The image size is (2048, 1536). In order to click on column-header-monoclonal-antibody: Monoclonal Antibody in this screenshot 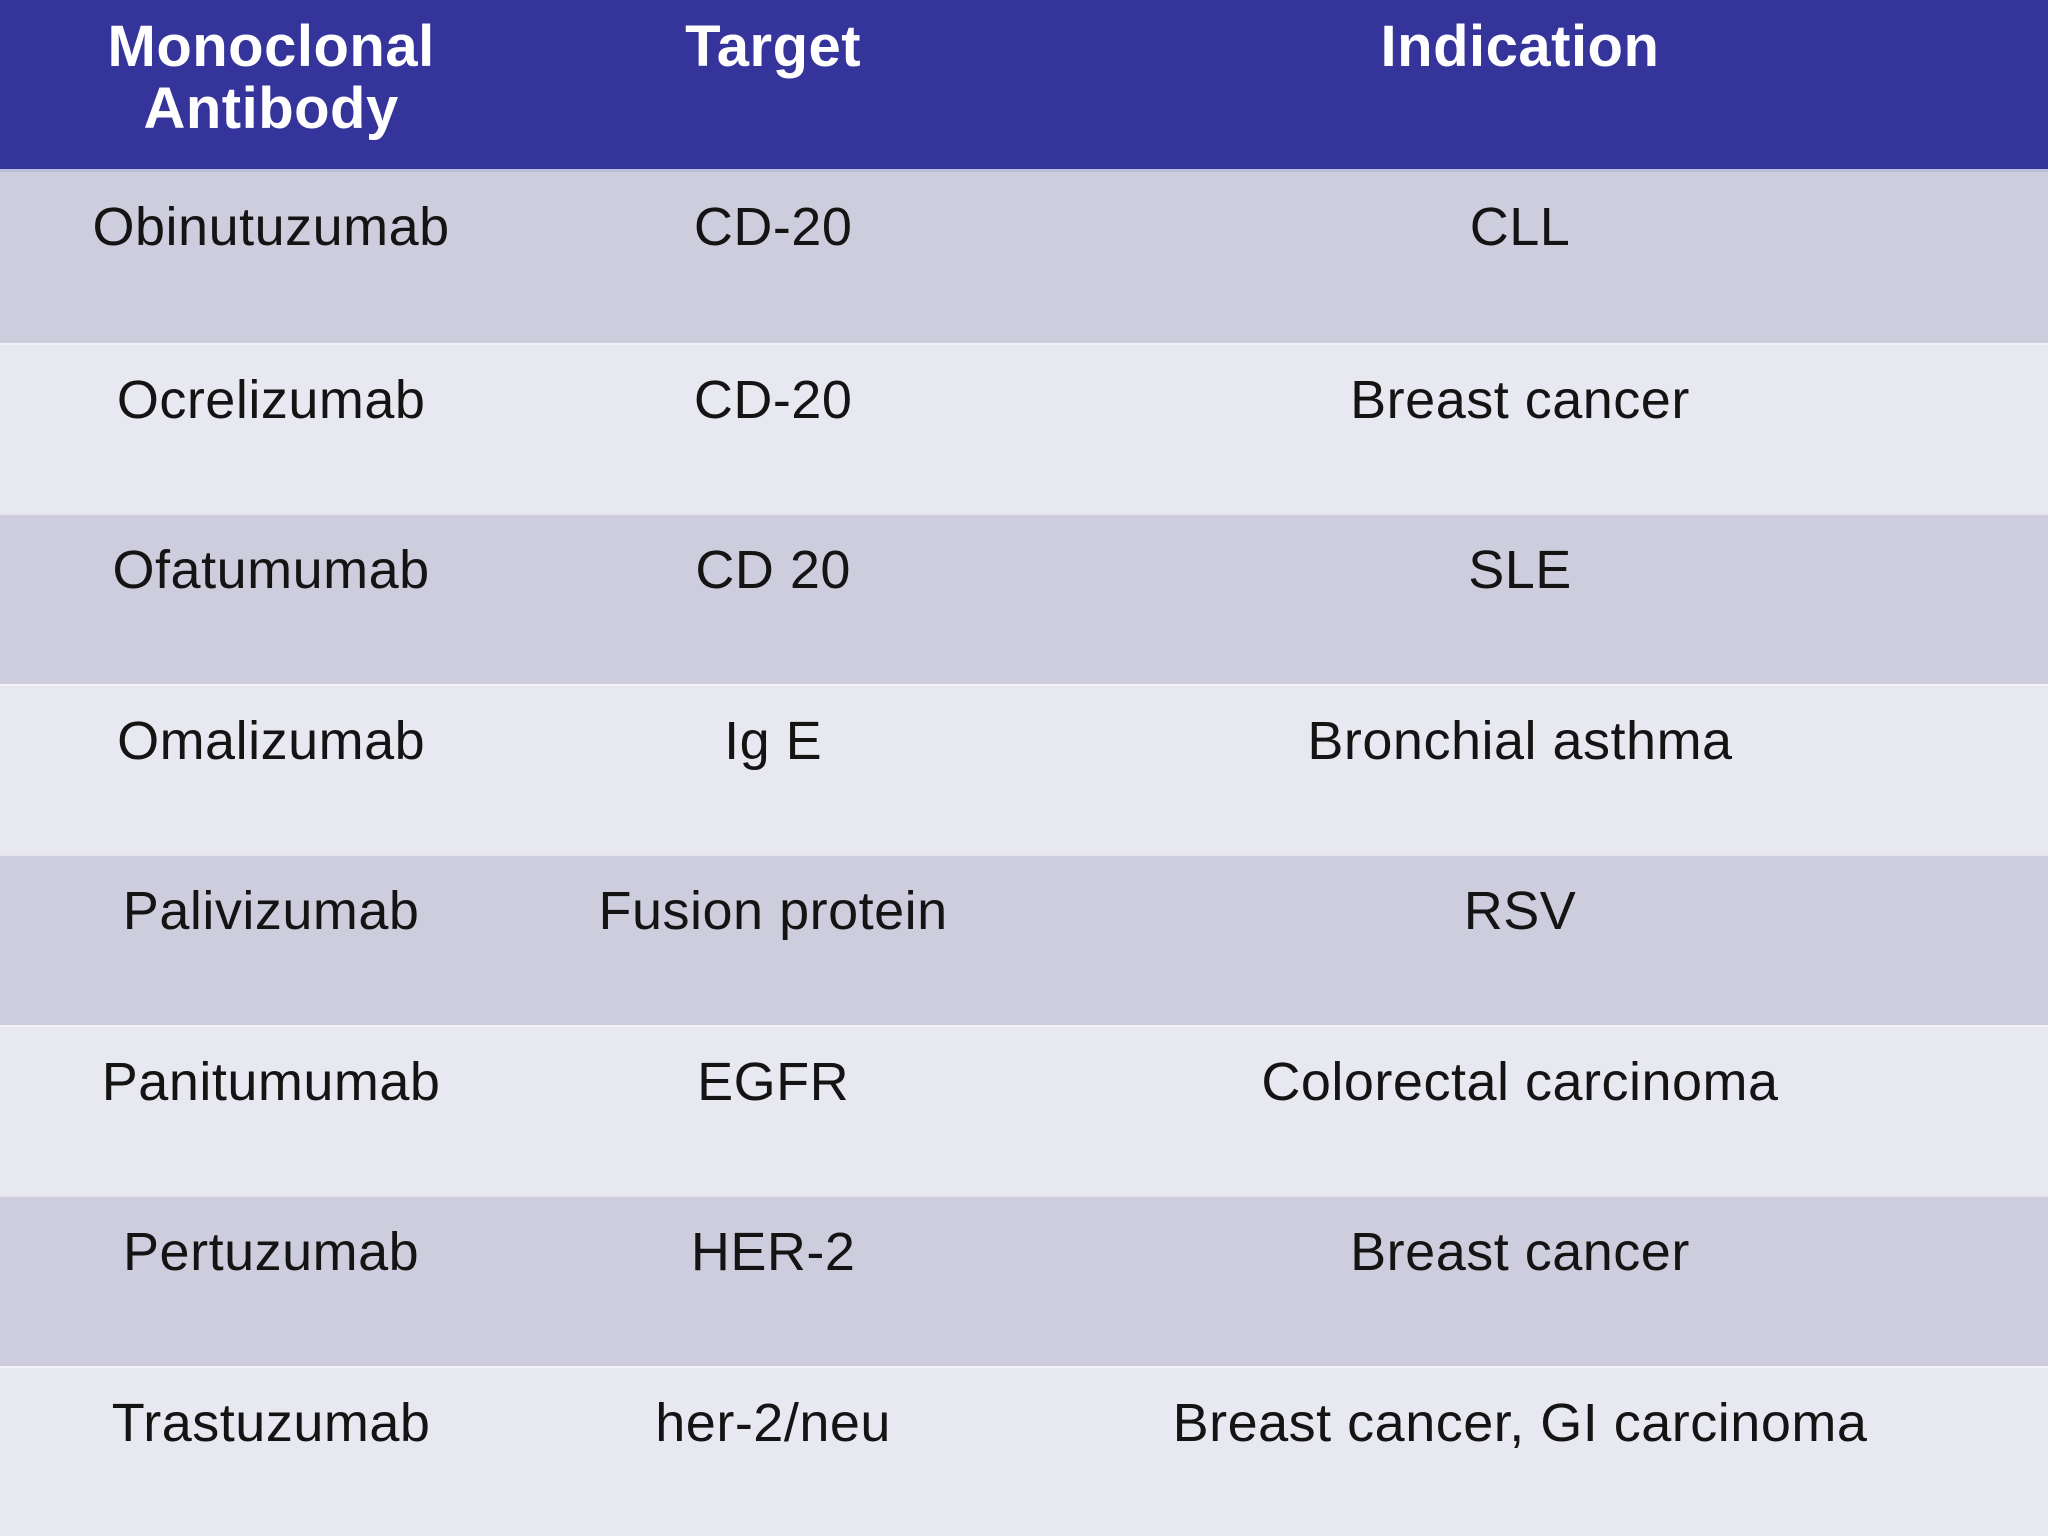, I will do `click(271, 77)`.